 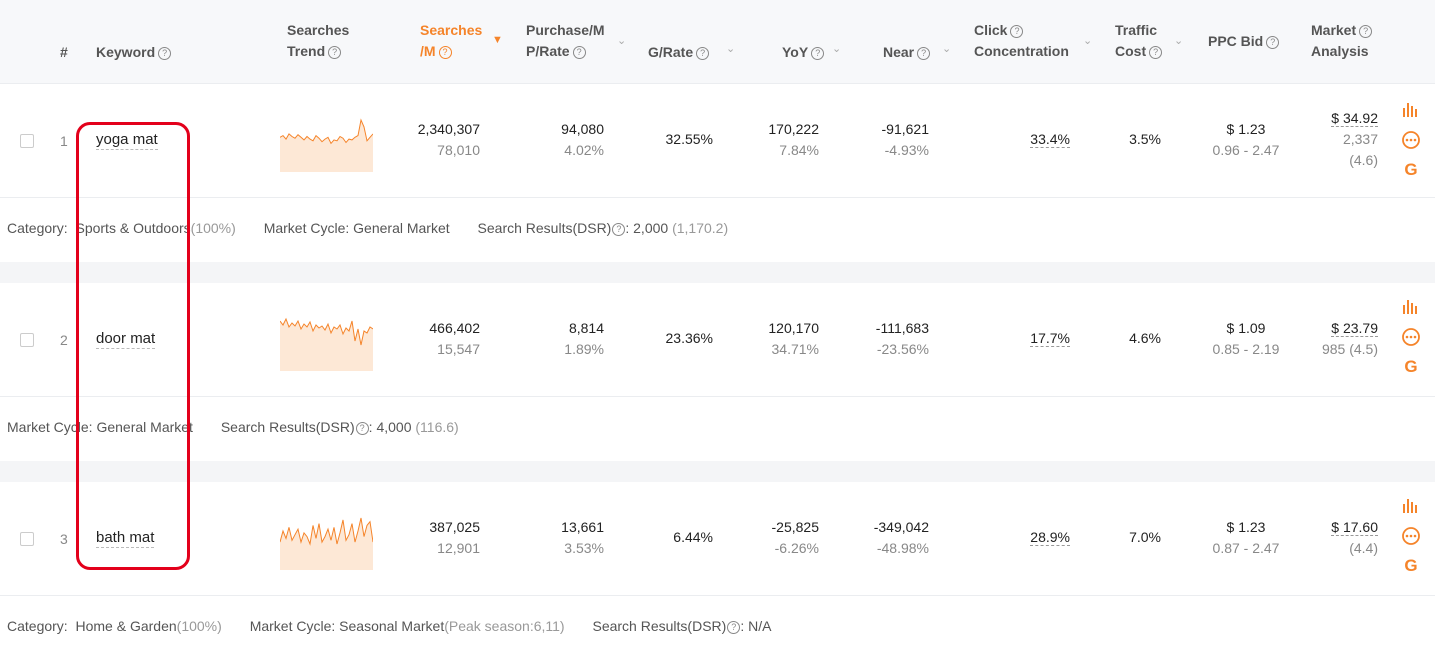 What do you see at coordinates (1050, 139) in the screenshot?
I see `click-concentration-cell: 33.4%` at bounding box center [1050, 139].